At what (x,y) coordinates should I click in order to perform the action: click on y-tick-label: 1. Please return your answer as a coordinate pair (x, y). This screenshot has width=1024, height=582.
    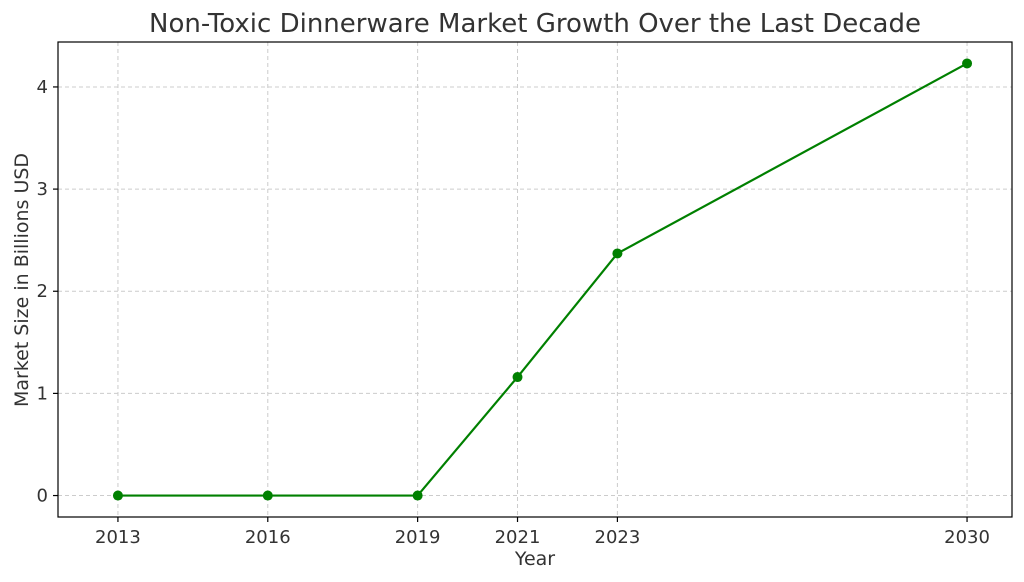
    Looking at the image, I should click on (42, 393).